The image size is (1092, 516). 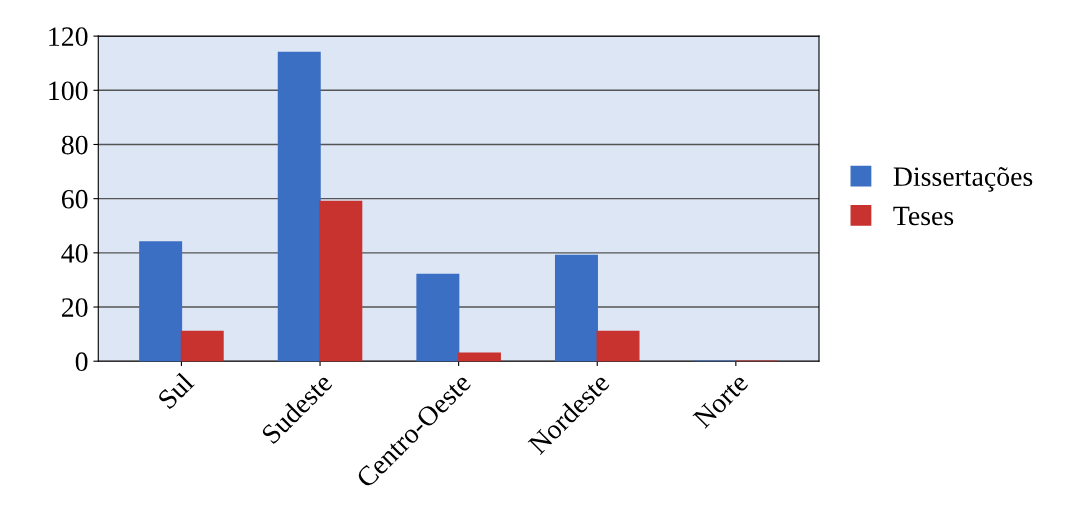 What do you see at coordinates (74, 199) in the screenshot?
I see `y-tick-label: 60` at bounding box center [74, 199].